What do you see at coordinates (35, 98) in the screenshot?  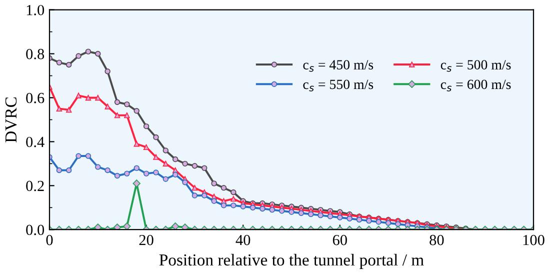 I see `y-tick-label: 0.6` at bounding box center [35, 98].